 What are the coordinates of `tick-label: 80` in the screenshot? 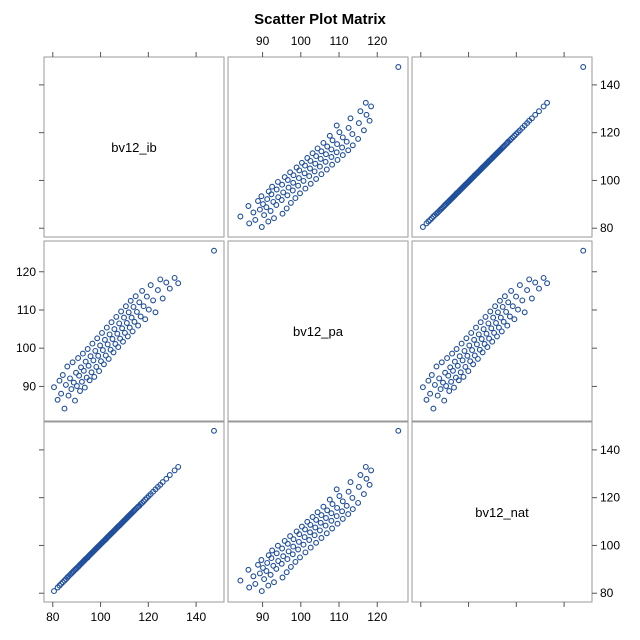 It's located at (607, 593).